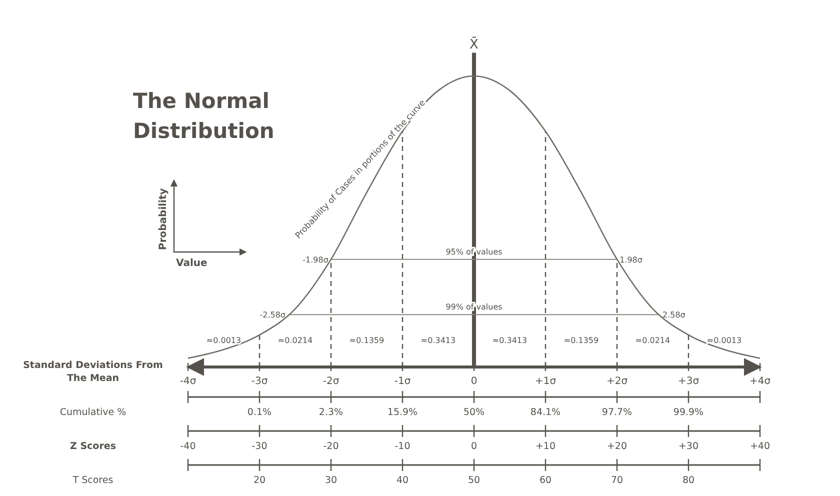 Image resolution: width=840 pixels, height=496 pixels. I want to click on annotation: 2.58σ, so click(674, 315).